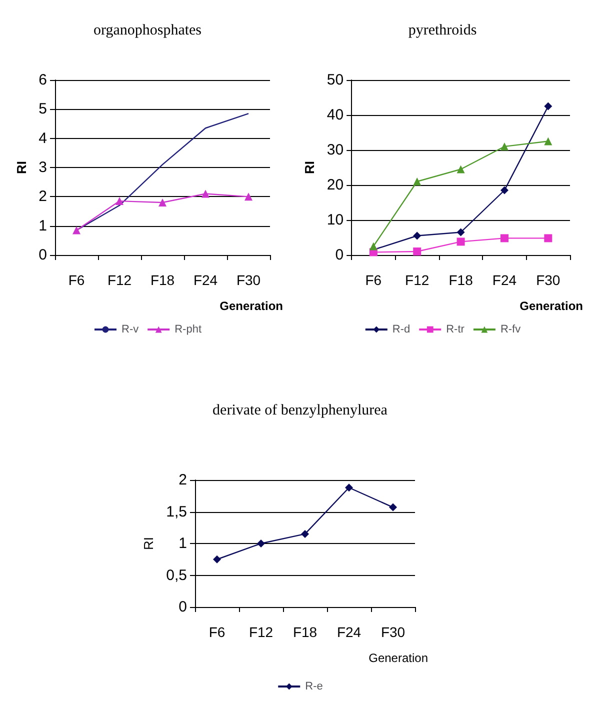 The image size is (590, 707). I want to click on chart-title: derivate of benzylphenylurea, so click(300, 410).